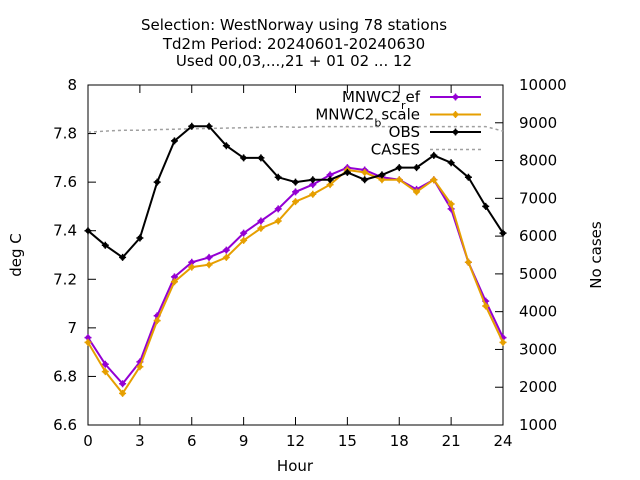 This screenshot has height=480, width=640. I want to click on x-tick-label: 3, so click(140, 441).